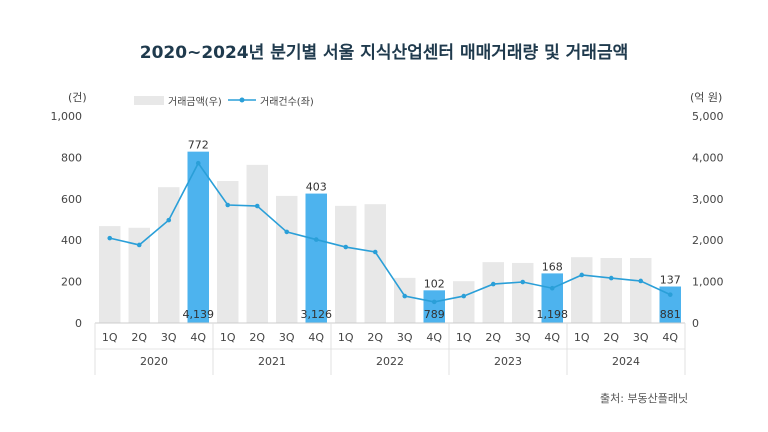 The height and width of the screenshot is (432, 768). Describe the element at coordinates (644, 398) in the screenshot. I see `source-note: 출처: 부동산플래닛` at that location.